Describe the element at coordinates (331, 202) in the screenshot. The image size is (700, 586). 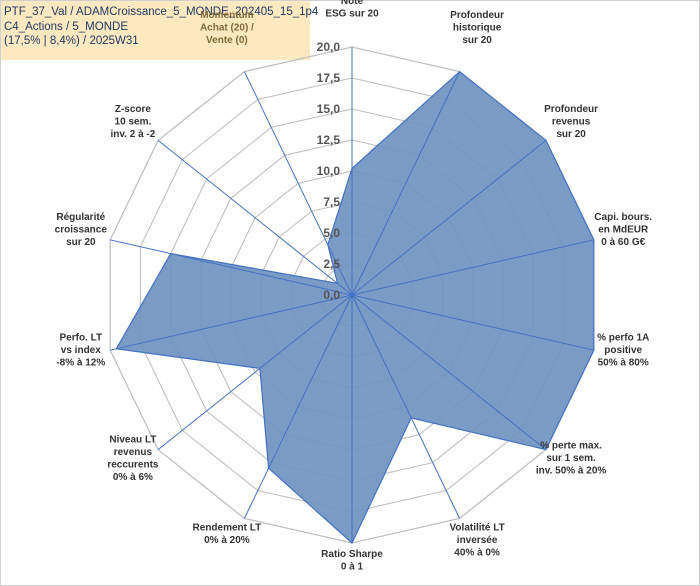
I see `tick-label-3: 7,5` at that location.